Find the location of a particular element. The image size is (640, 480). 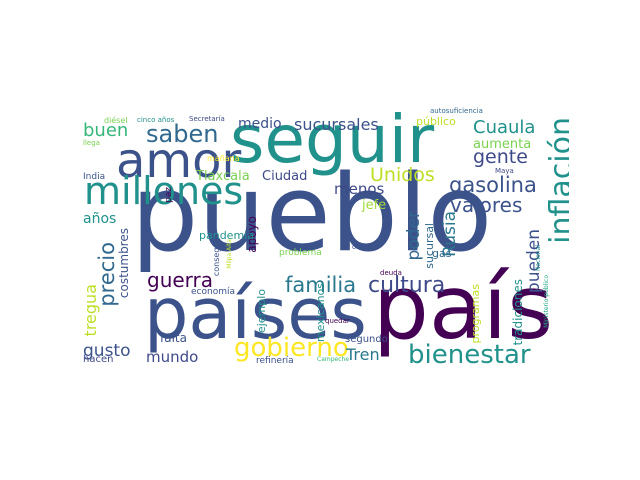

word-valores: valores is located at coordinates (486, 205).